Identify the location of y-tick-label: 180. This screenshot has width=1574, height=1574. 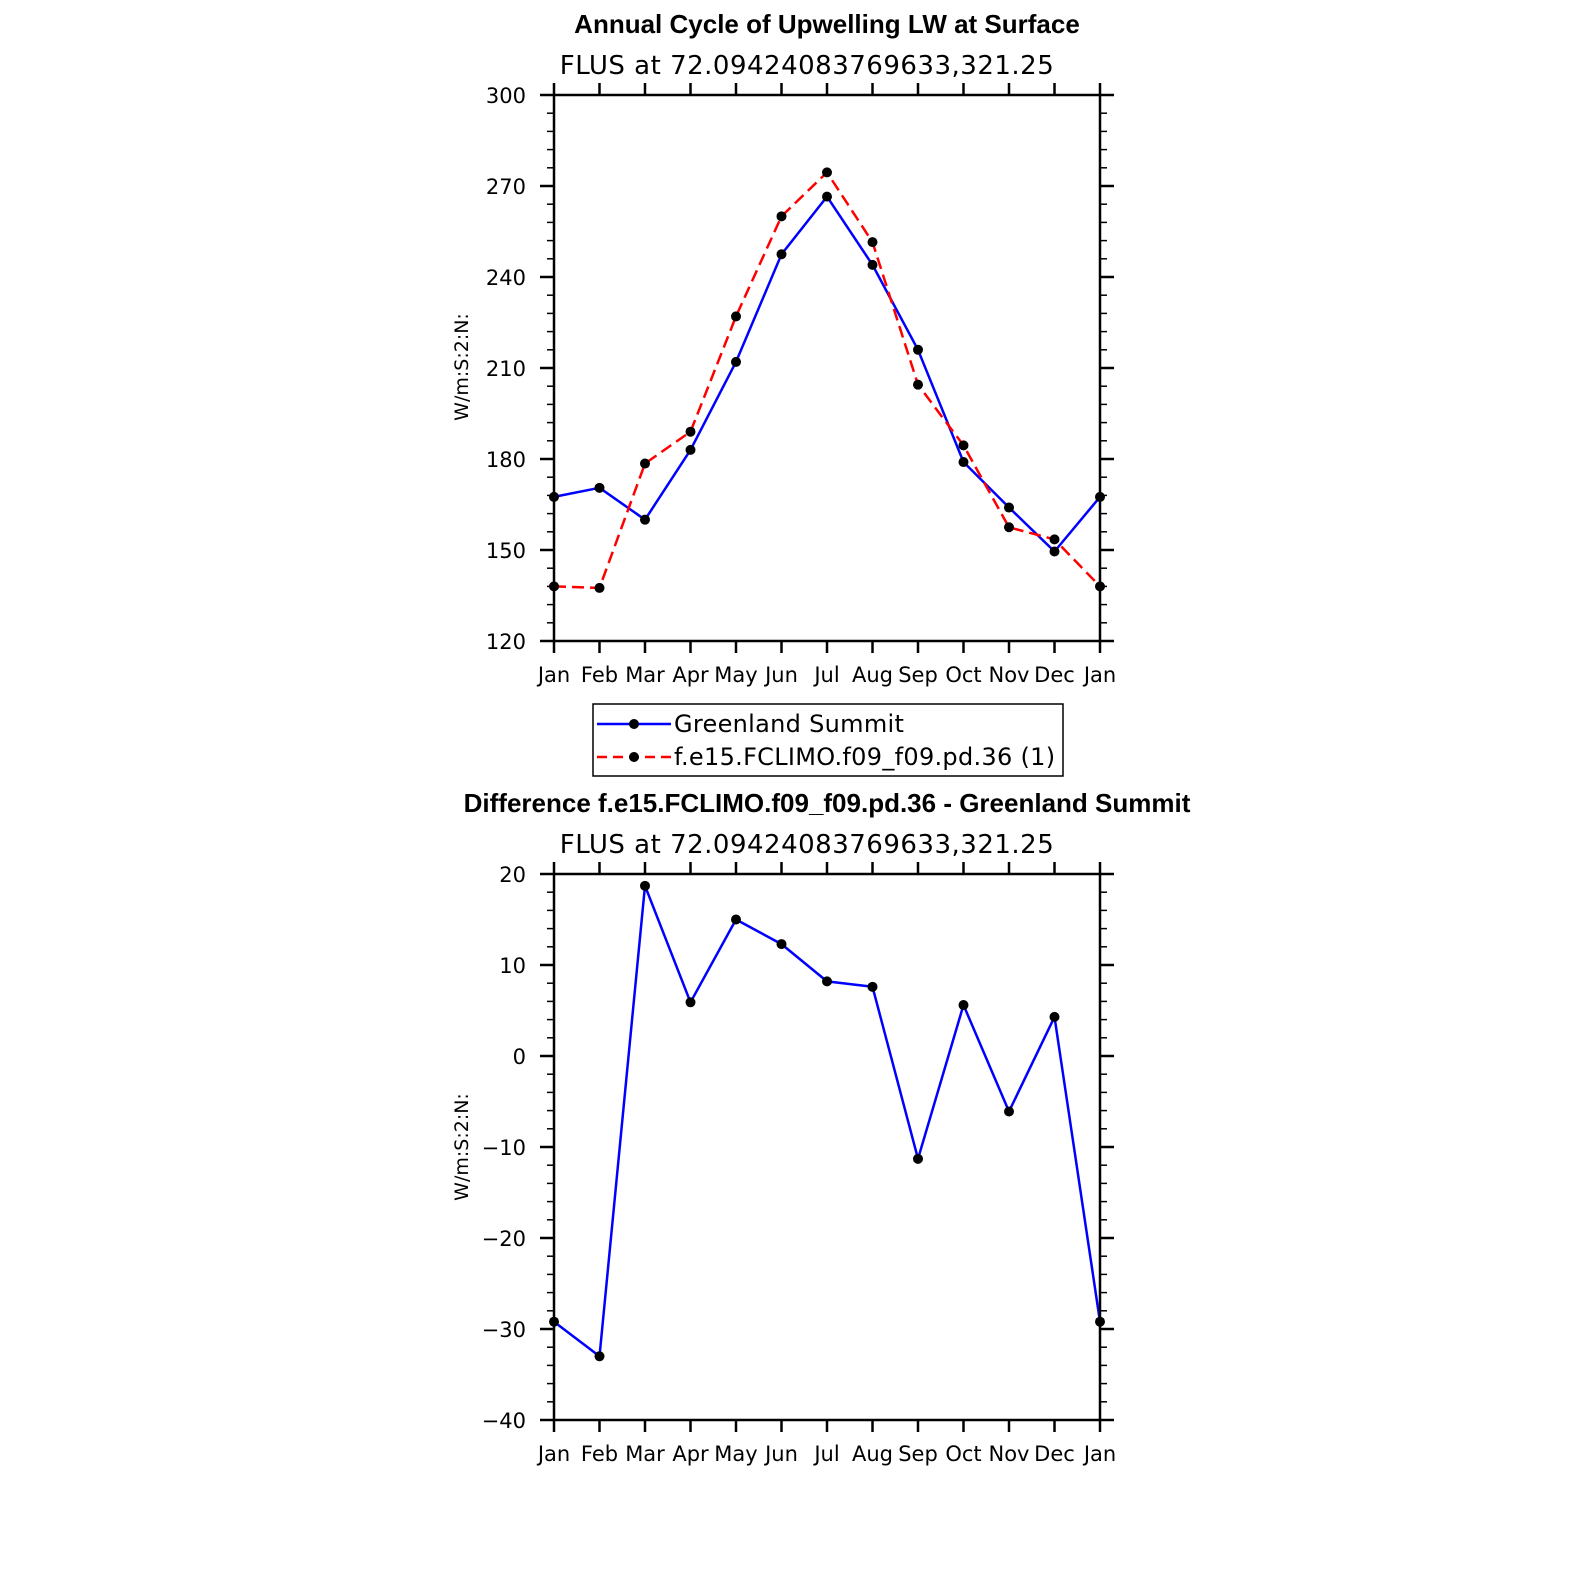
(506, 460).